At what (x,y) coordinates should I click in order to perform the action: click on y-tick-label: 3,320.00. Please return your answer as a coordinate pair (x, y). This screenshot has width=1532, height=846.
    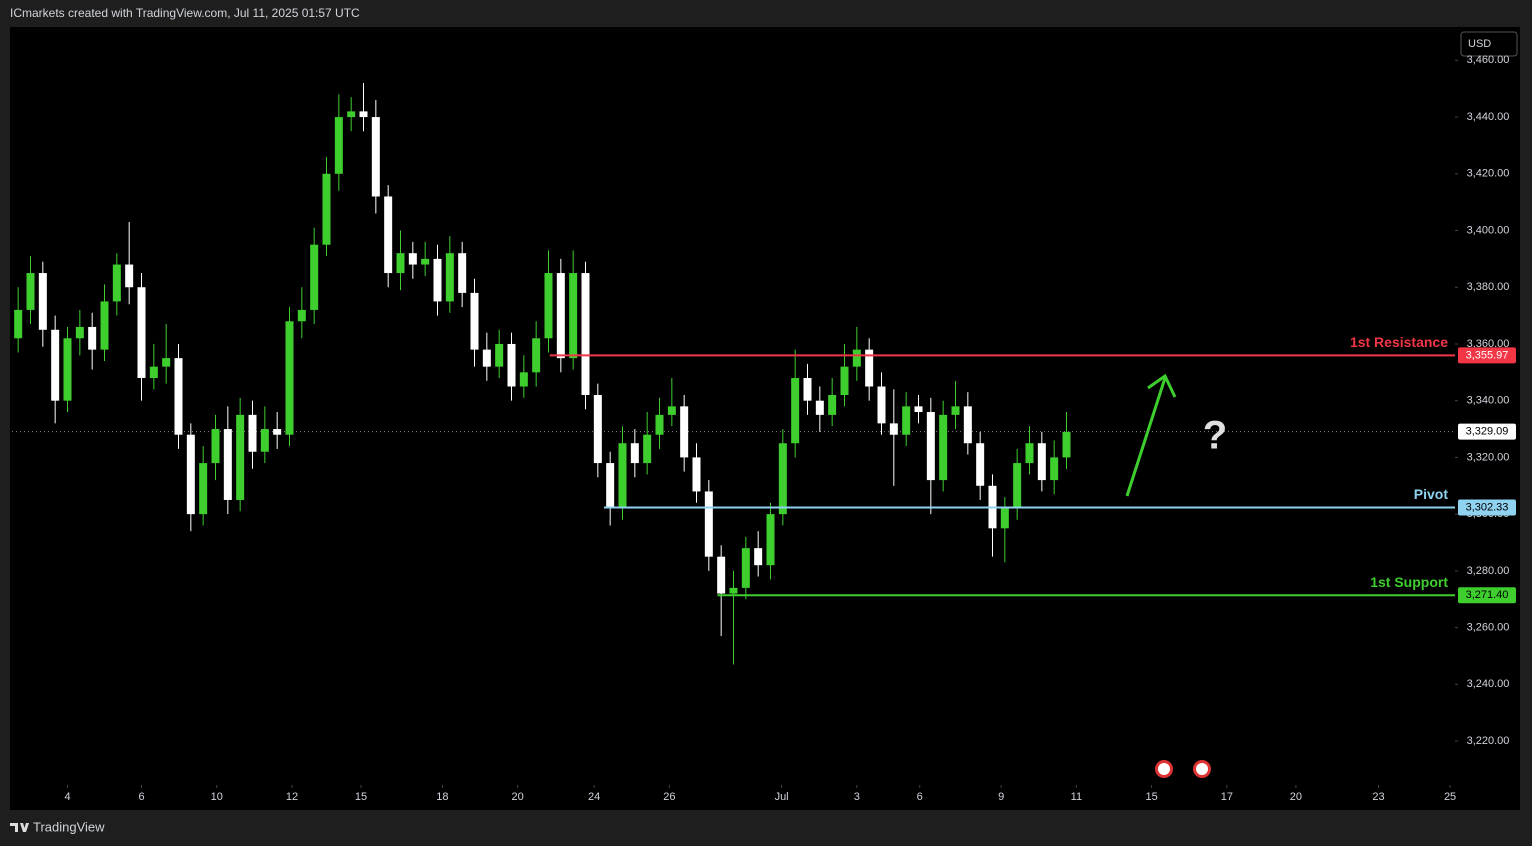
    Looking at the image, I should click on (1488, 457).